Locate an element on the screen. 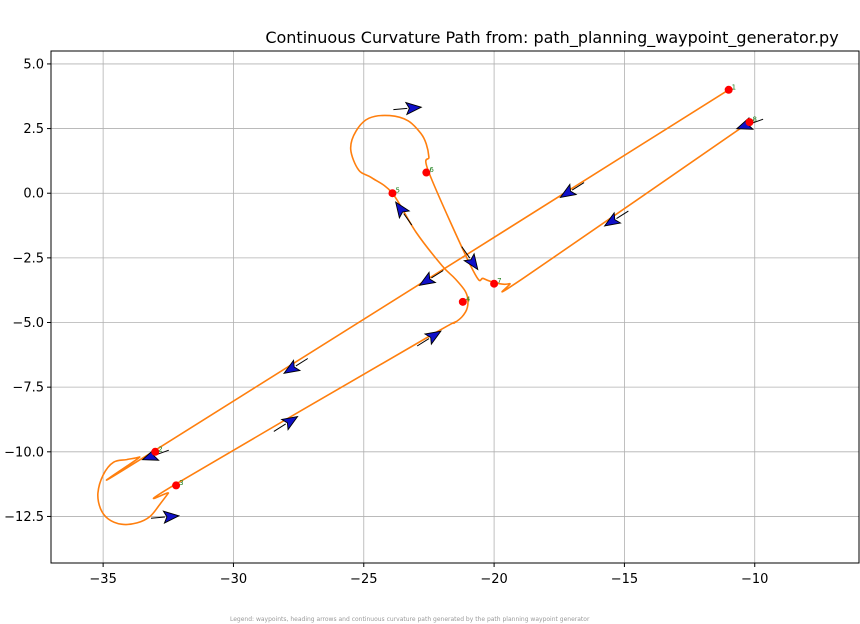 This screenshot has width=860, height=624. y-tick-label: −7.5 is located at coordinates (28, 388).